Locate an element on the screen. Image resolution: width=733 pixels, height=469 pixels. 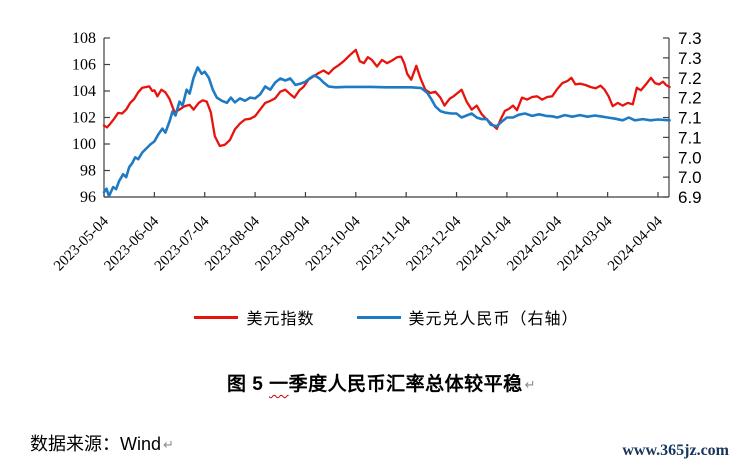
figure-caption: 图 5 一季度人民币汇率总体较平稳 ↵ is located at coordinates (381, 382).